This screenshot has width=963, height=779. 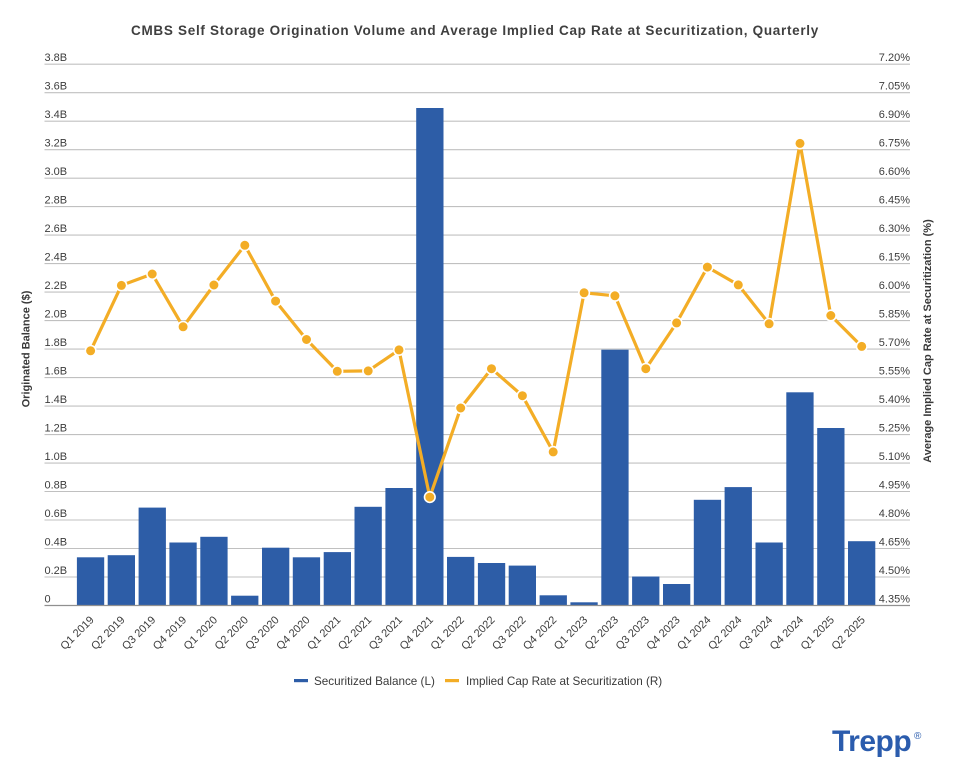 What do you see at coordinates (894, 599) in the screenshot?
I see `svg-text: 4.35%` at bounding box center [894, 599].